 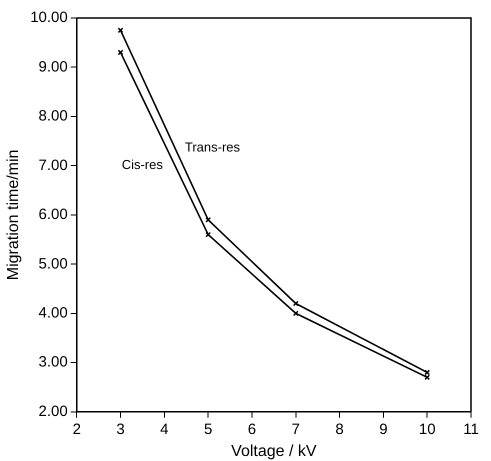 What do you see at coordinates (53, 67) in the screenshot?
I see `y-tick-label: 9.00` at bounding box center [53, 67].